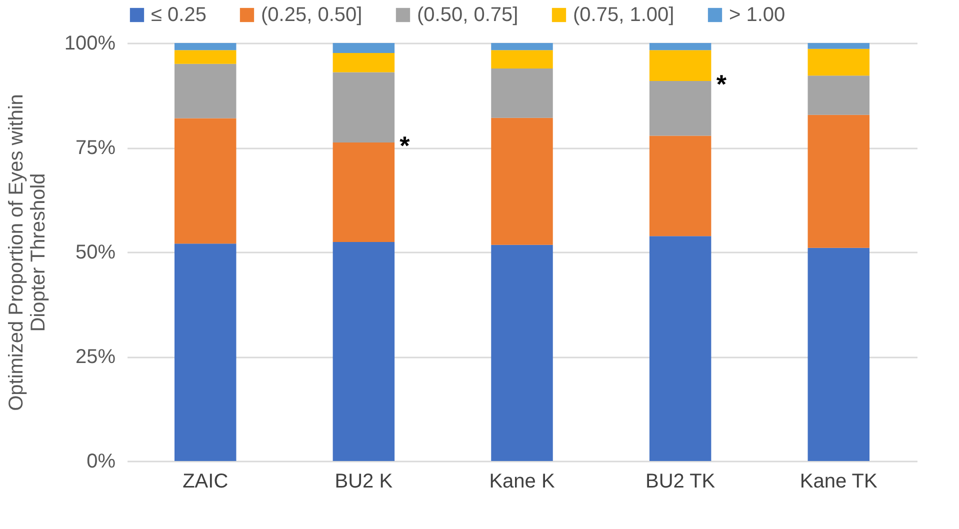 This screenshot has width=959, height=529. I want to click on x-tick-label: BU2 K, so click(364, 481).